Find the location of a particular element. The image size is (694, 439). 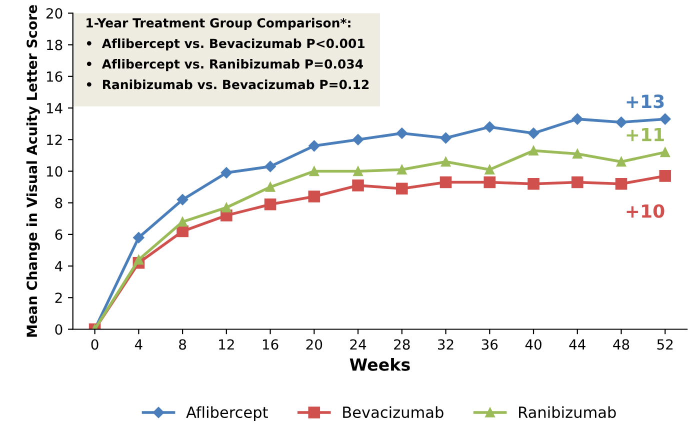

x-tick-label: 4 is located at coordinates (138, 344).